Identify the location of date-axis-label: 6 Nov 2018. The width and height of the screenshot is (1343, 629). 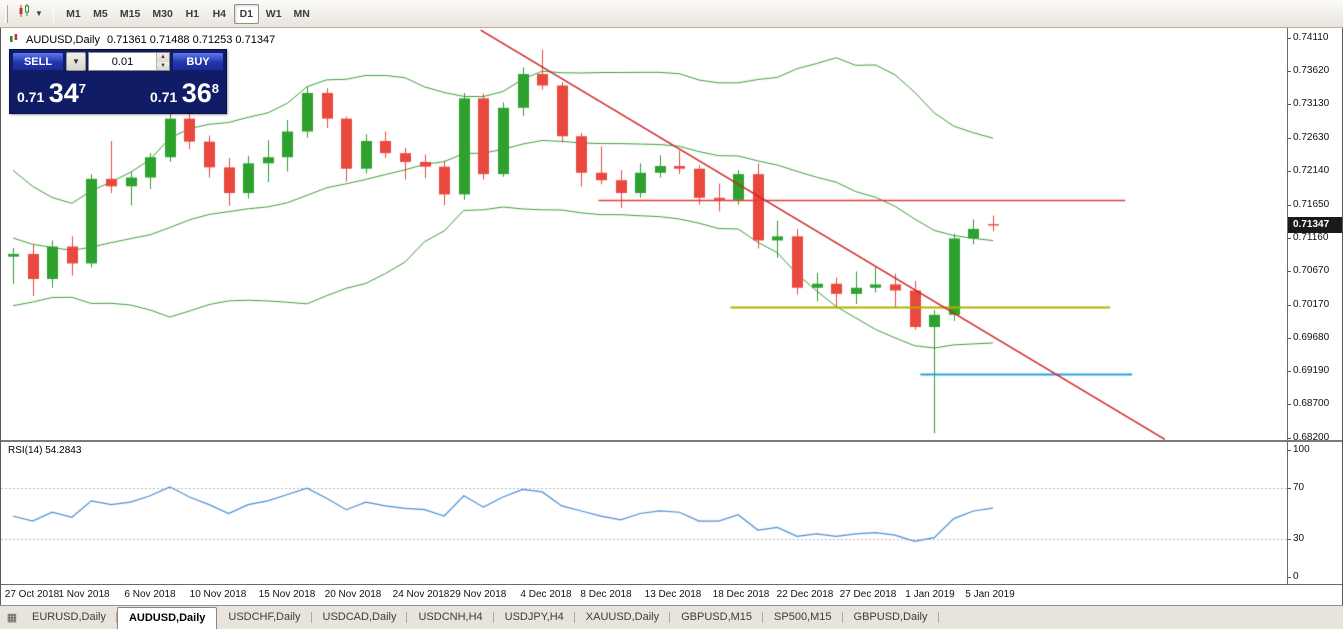
(150, 594).